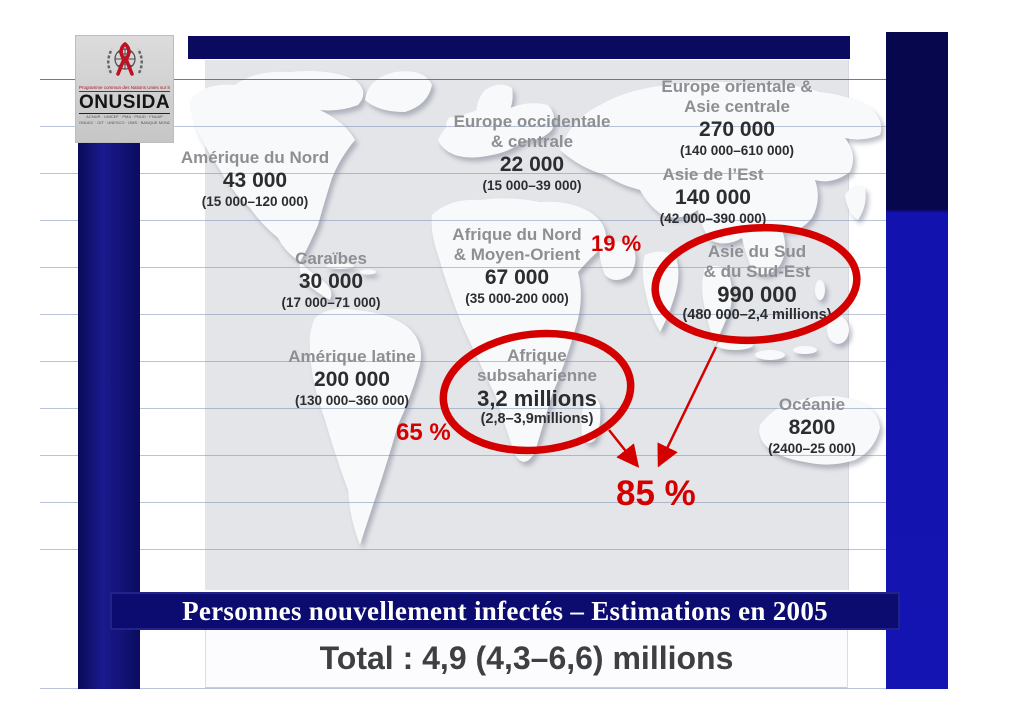 The image size is (1024, 723). I want to click on region-value: 3,2 millions, so click(537, 398).